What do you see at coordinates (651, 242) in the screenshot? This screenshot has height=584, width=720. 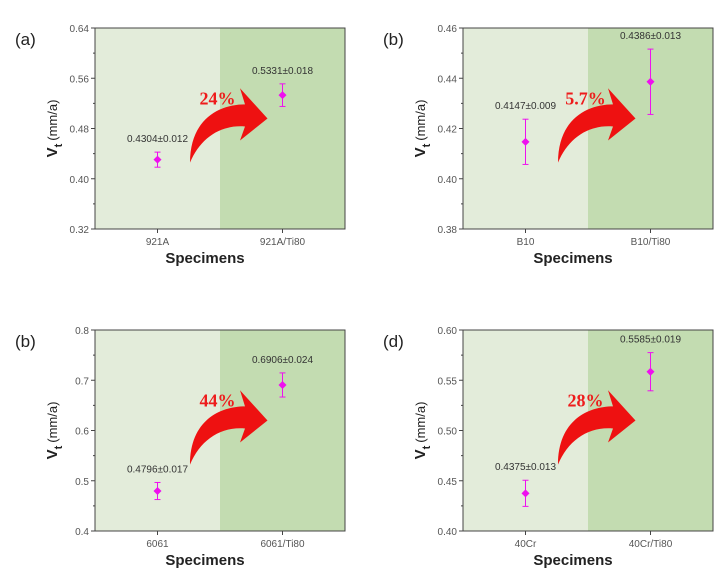 I see `x-tick-label: B10/Ti80` at bounding box center [651, 242].